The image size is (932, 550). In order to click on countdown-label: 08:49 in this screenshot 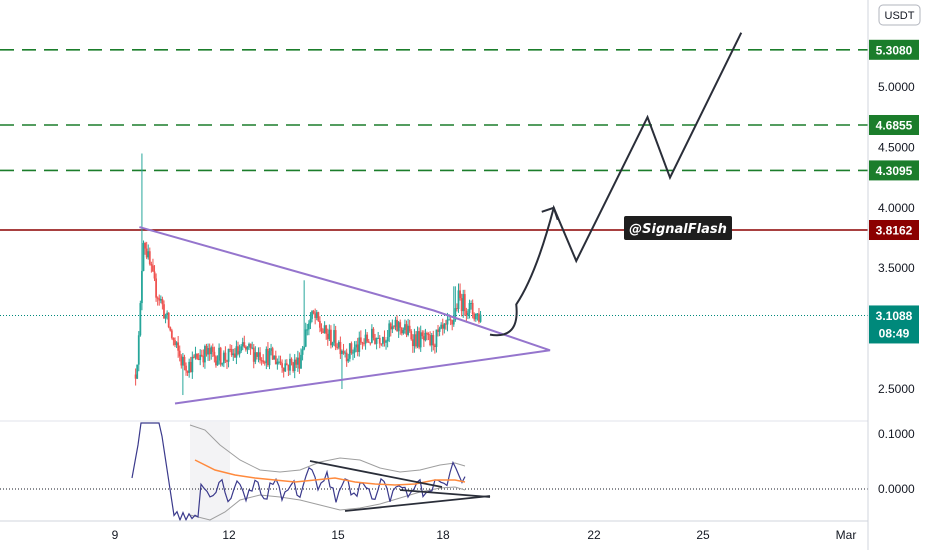, I will do `click(894, 333)`.